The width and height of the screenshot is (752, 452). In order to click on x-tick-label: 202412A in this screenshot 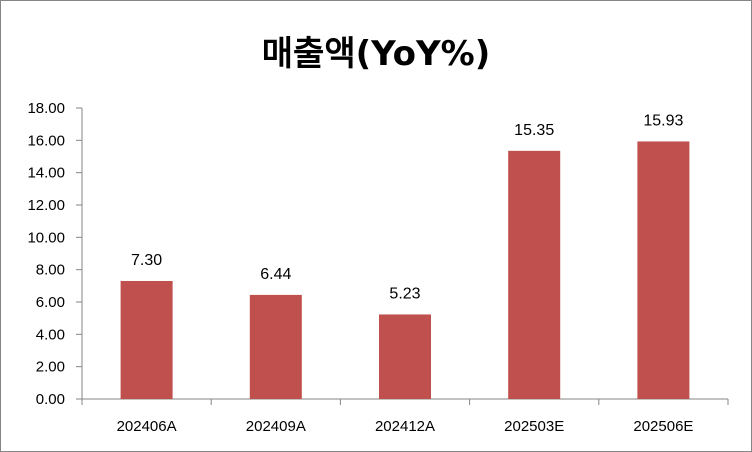, I will do `click(405, 426)`.